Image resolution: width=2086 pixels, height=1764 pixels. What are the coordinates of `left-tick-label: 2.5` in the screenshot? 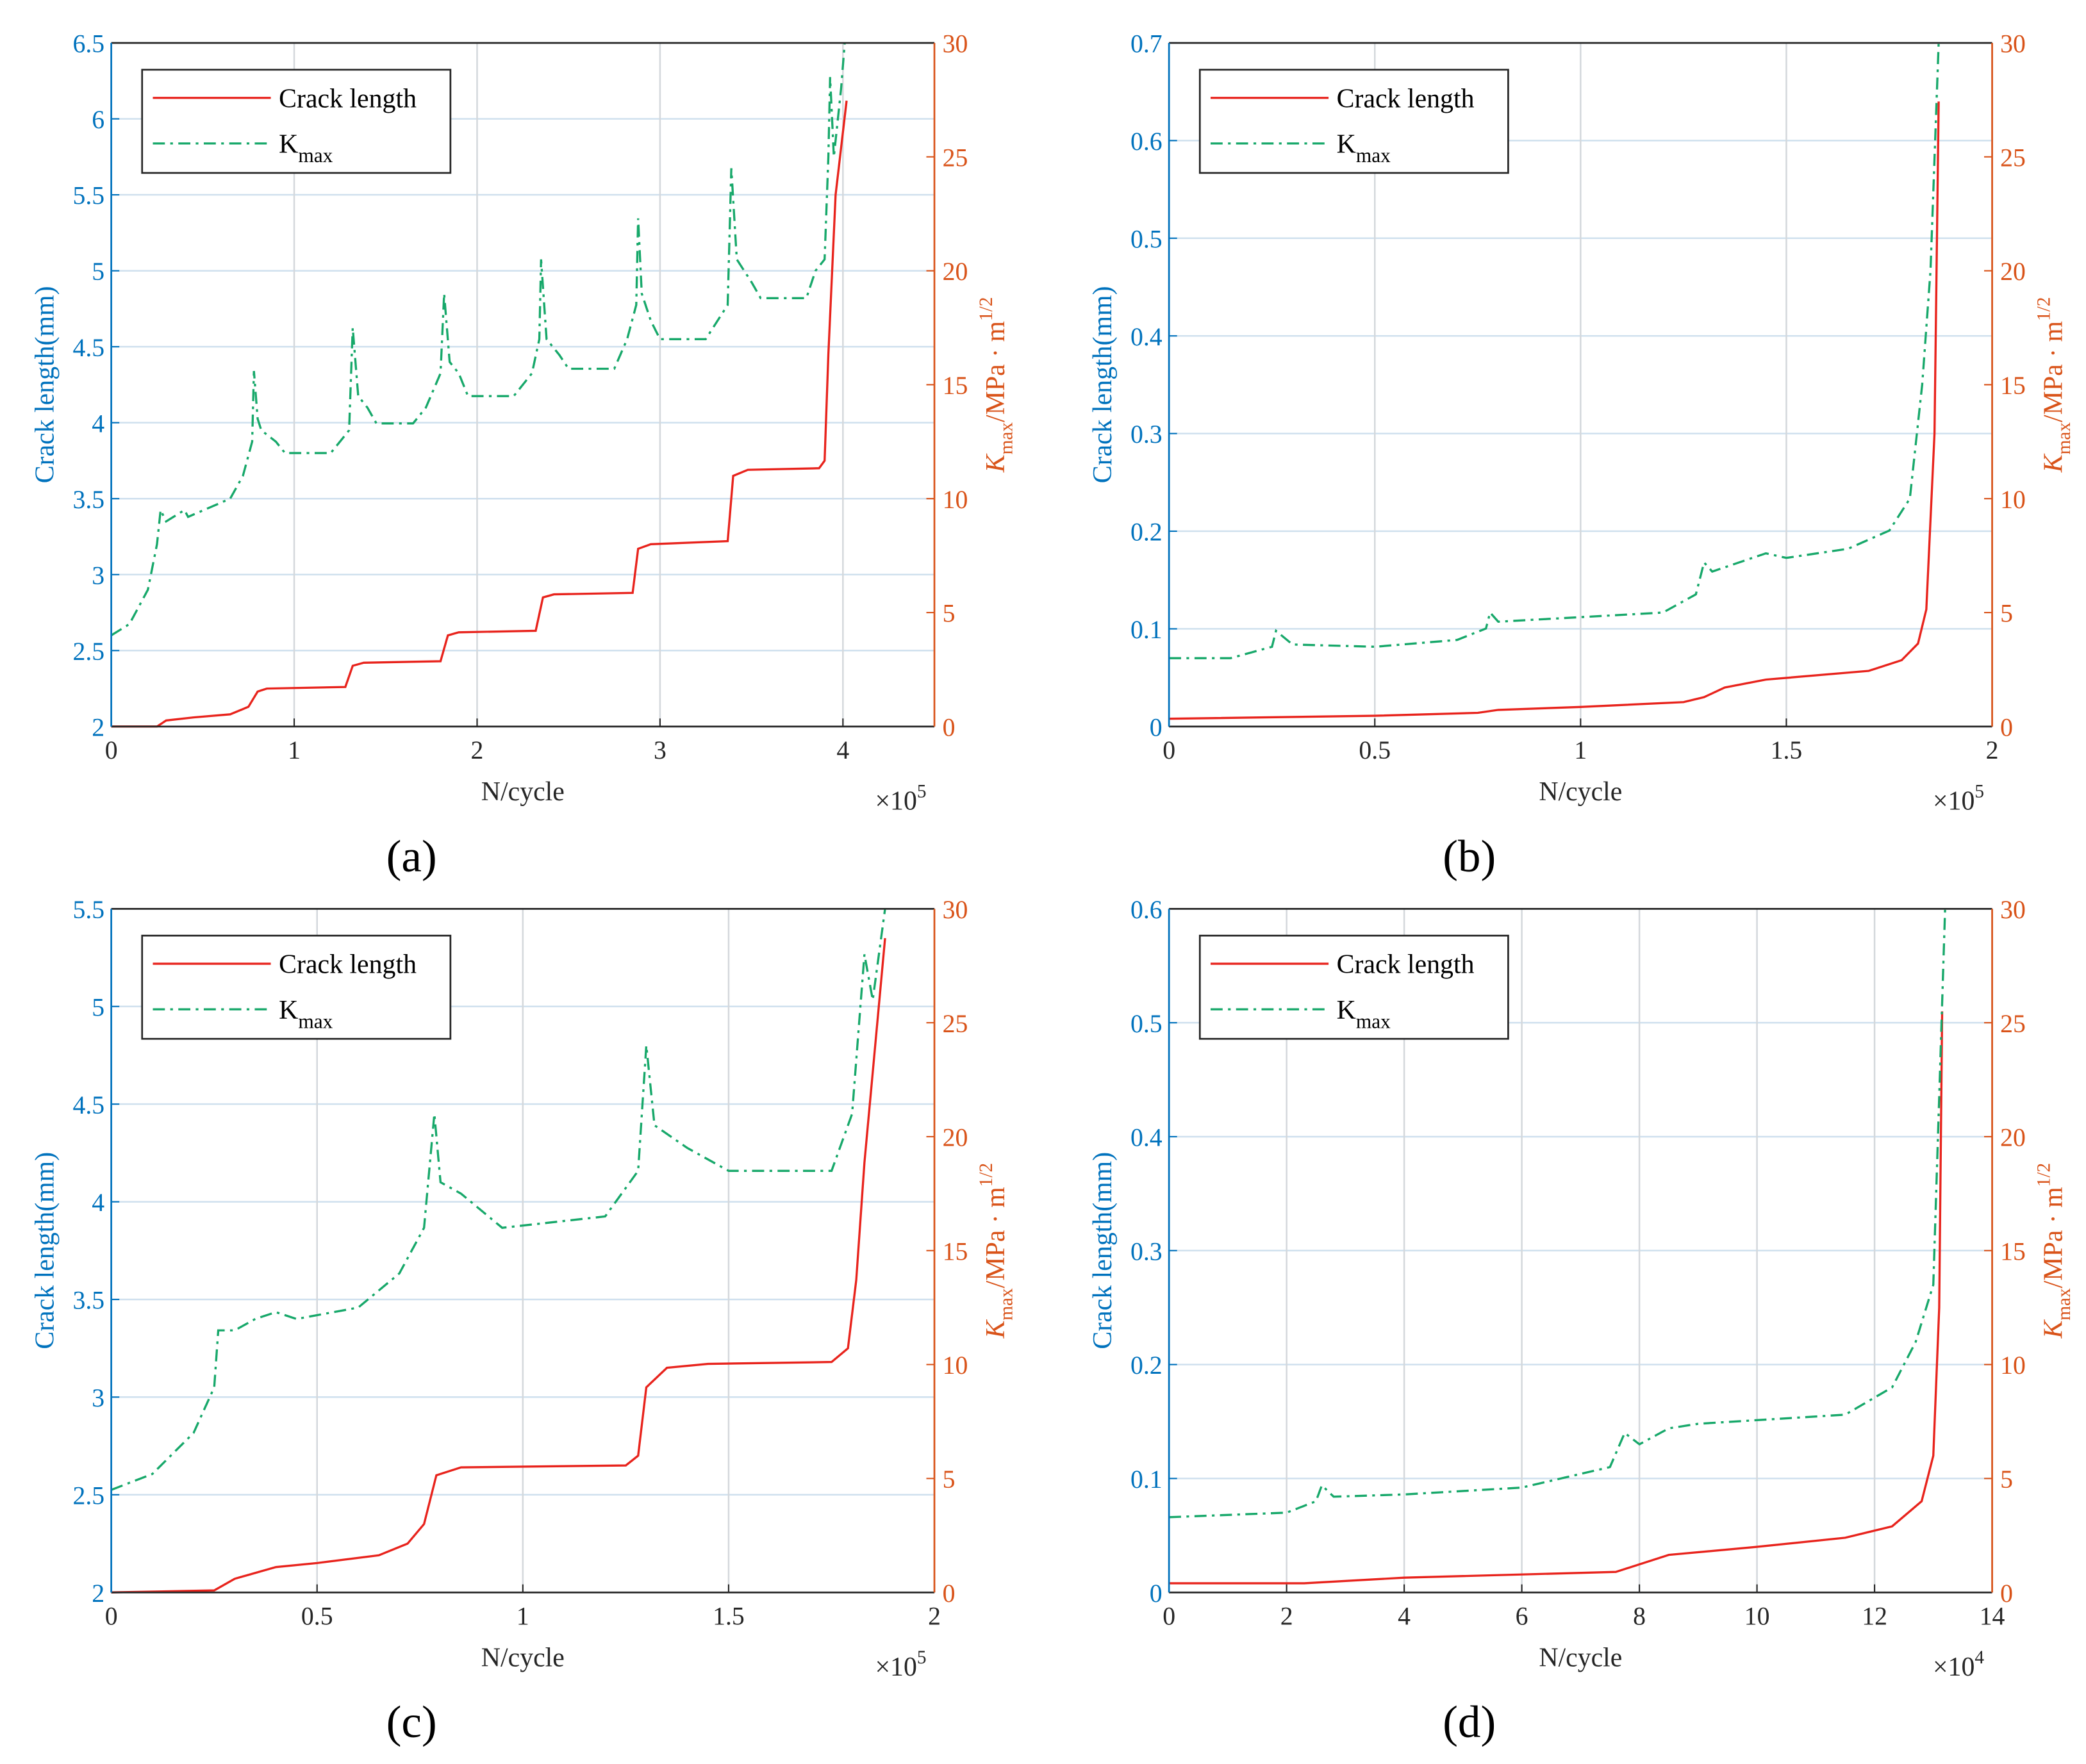 It's located at (88, 1495).